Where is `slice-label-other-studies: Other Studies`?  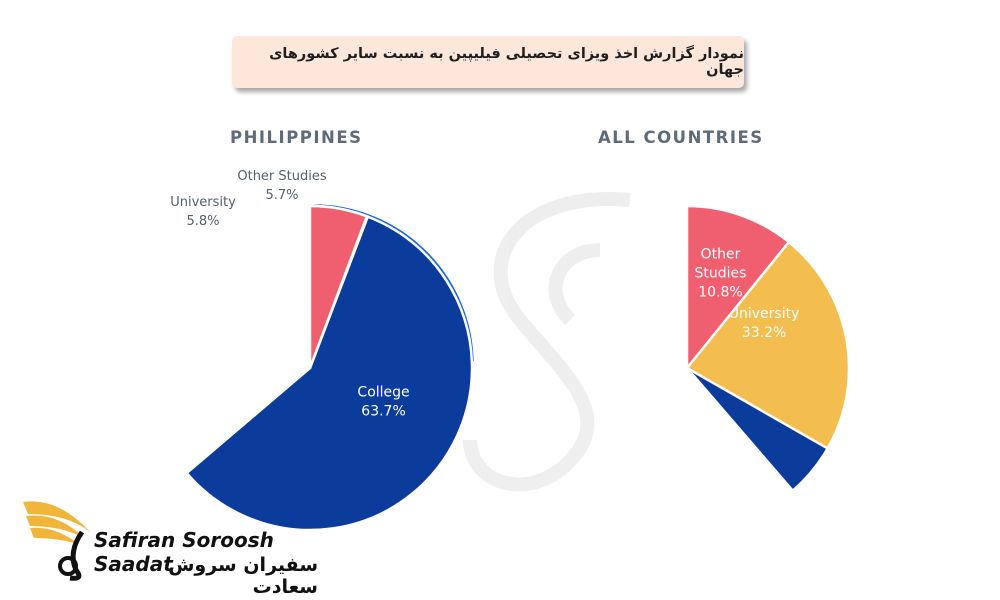
slice-label-other-studies: Other Studies is located at coordinates (281, 176).